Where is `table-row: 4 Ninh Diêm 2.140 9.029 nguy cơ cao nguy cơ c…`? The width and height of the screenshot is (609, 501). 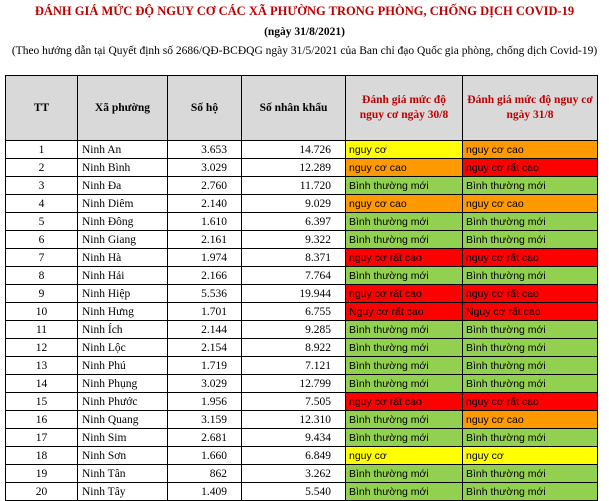
table-row: 4 Ninh Diêm 2.140 9.029 nguy cơ cao nguy cơ c… is located at coordinates (301, 203).